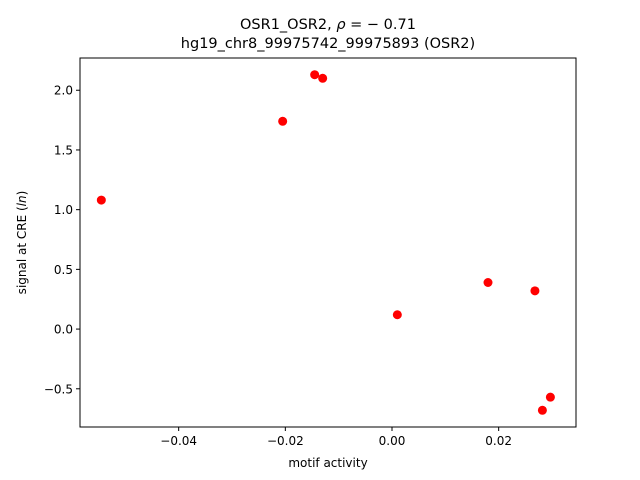 The width and height of the screenshot is (640, 480). Describe the element at coordinates (178, 441) in the screenshot. I see `x-tick-label: −0.04` at that location.